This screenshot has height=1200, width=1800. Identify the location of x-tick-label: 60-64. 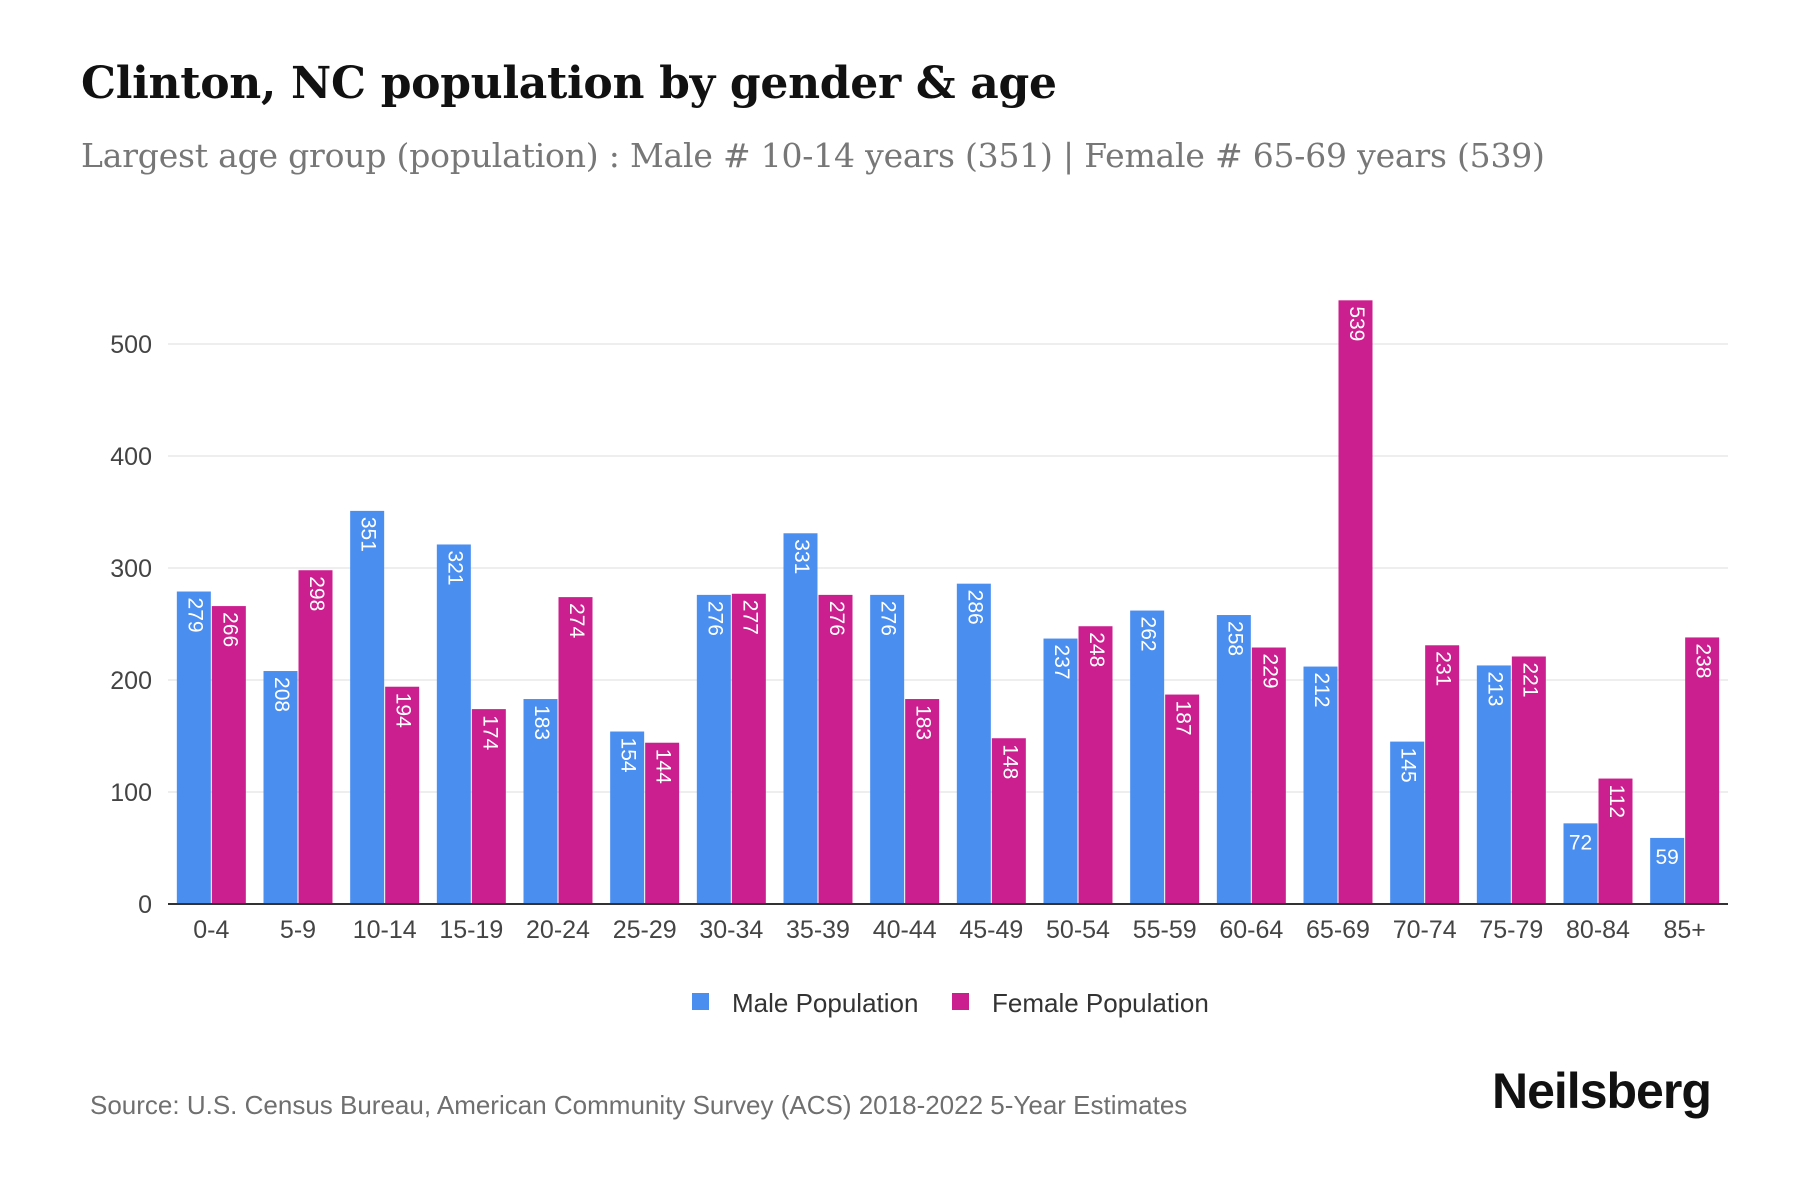
(1251, 930).